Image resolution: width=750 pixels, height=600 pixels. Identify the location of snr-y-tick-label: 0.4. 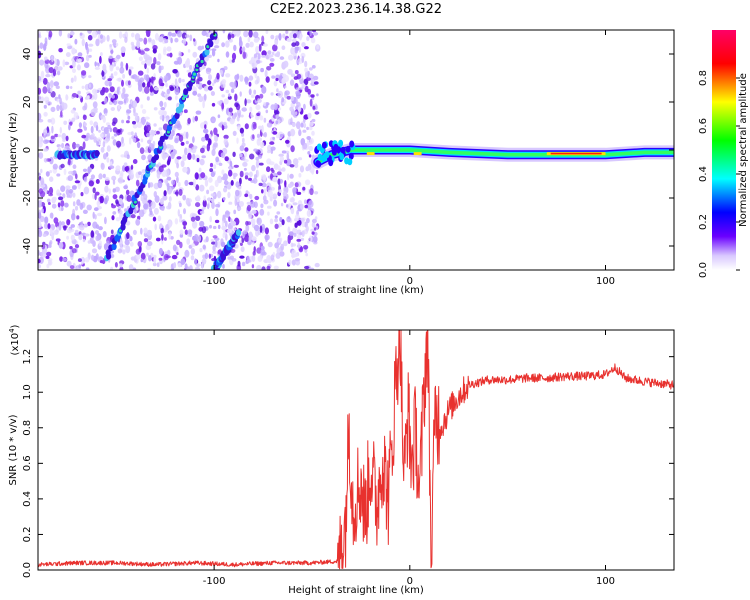
(27, 499).